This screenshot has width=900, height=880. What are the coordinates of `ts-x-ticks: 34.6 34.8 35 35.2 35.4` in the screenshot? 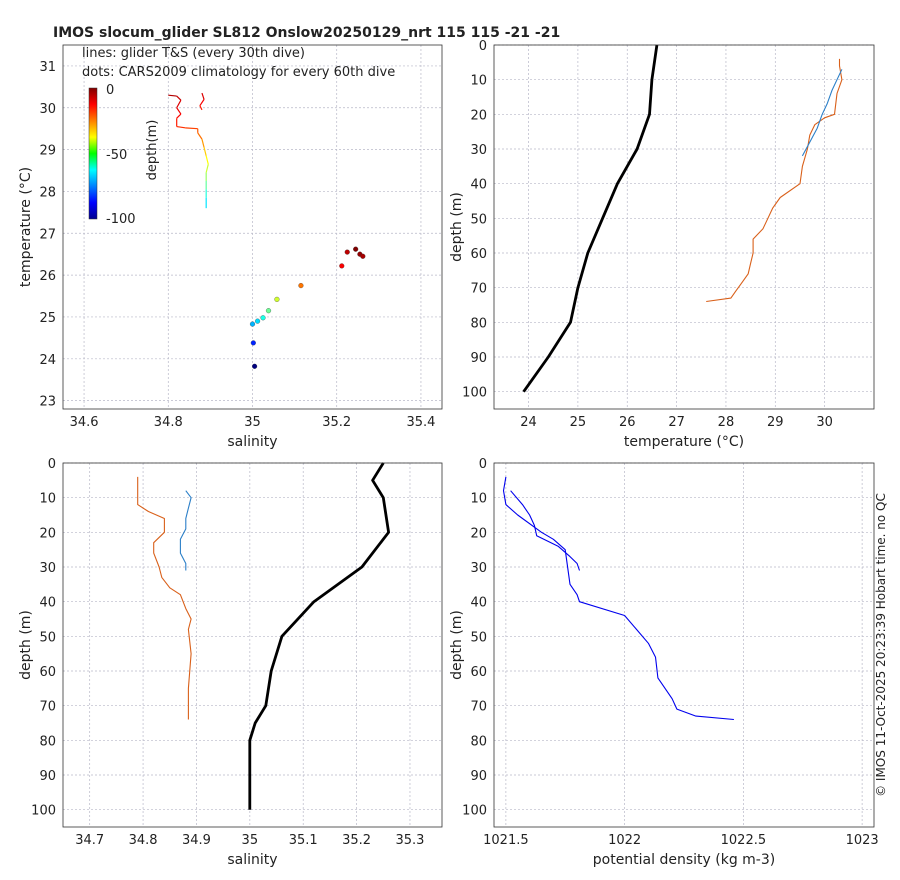 It's located at (253, 422).